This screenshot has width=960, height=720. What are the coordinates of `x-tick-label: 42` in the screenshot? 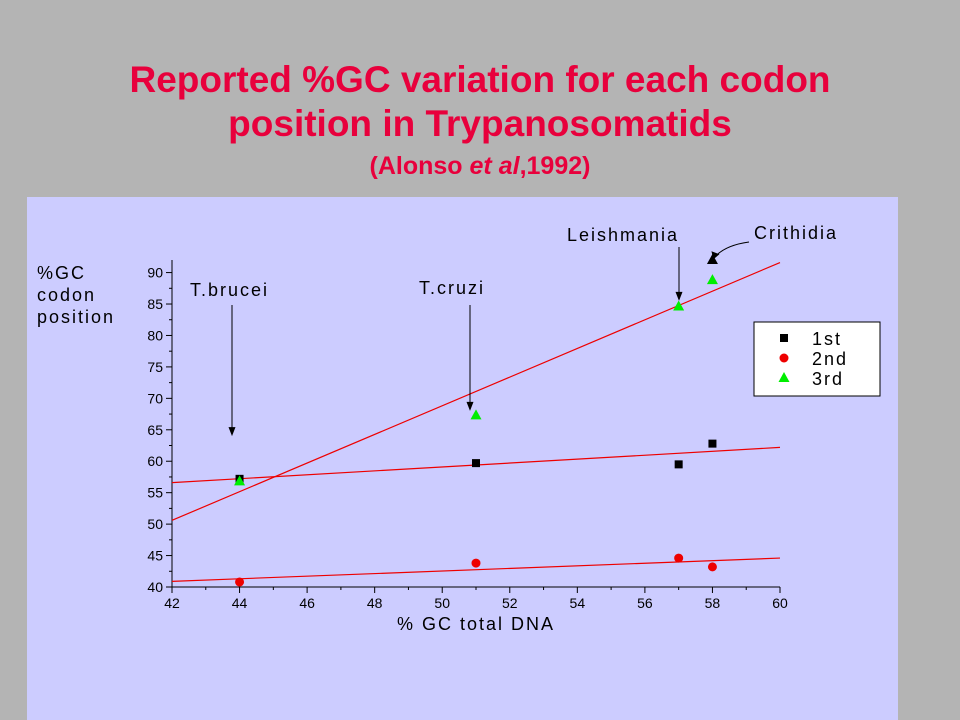 It's located at (172, 603).